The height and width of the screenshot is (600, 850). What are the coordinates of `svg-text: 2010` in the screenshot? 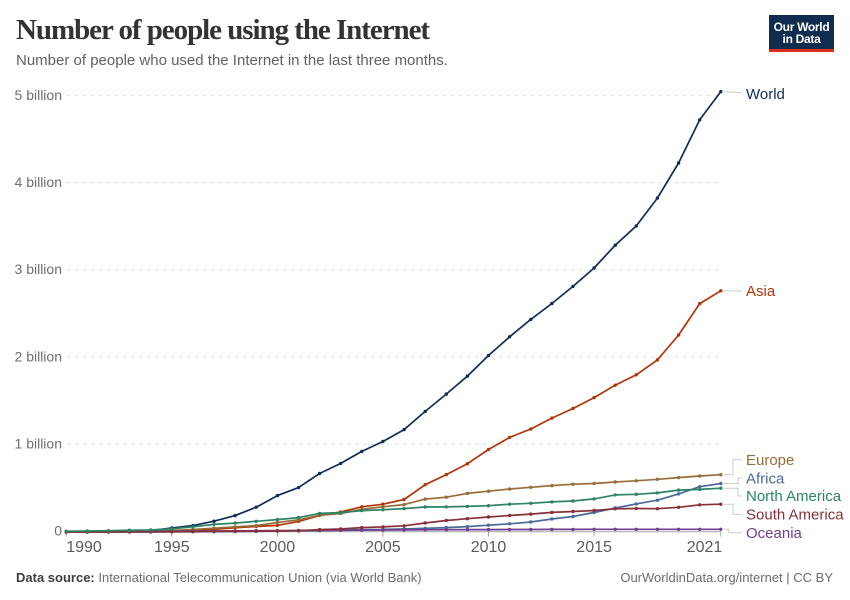 It's located at (489, 547).